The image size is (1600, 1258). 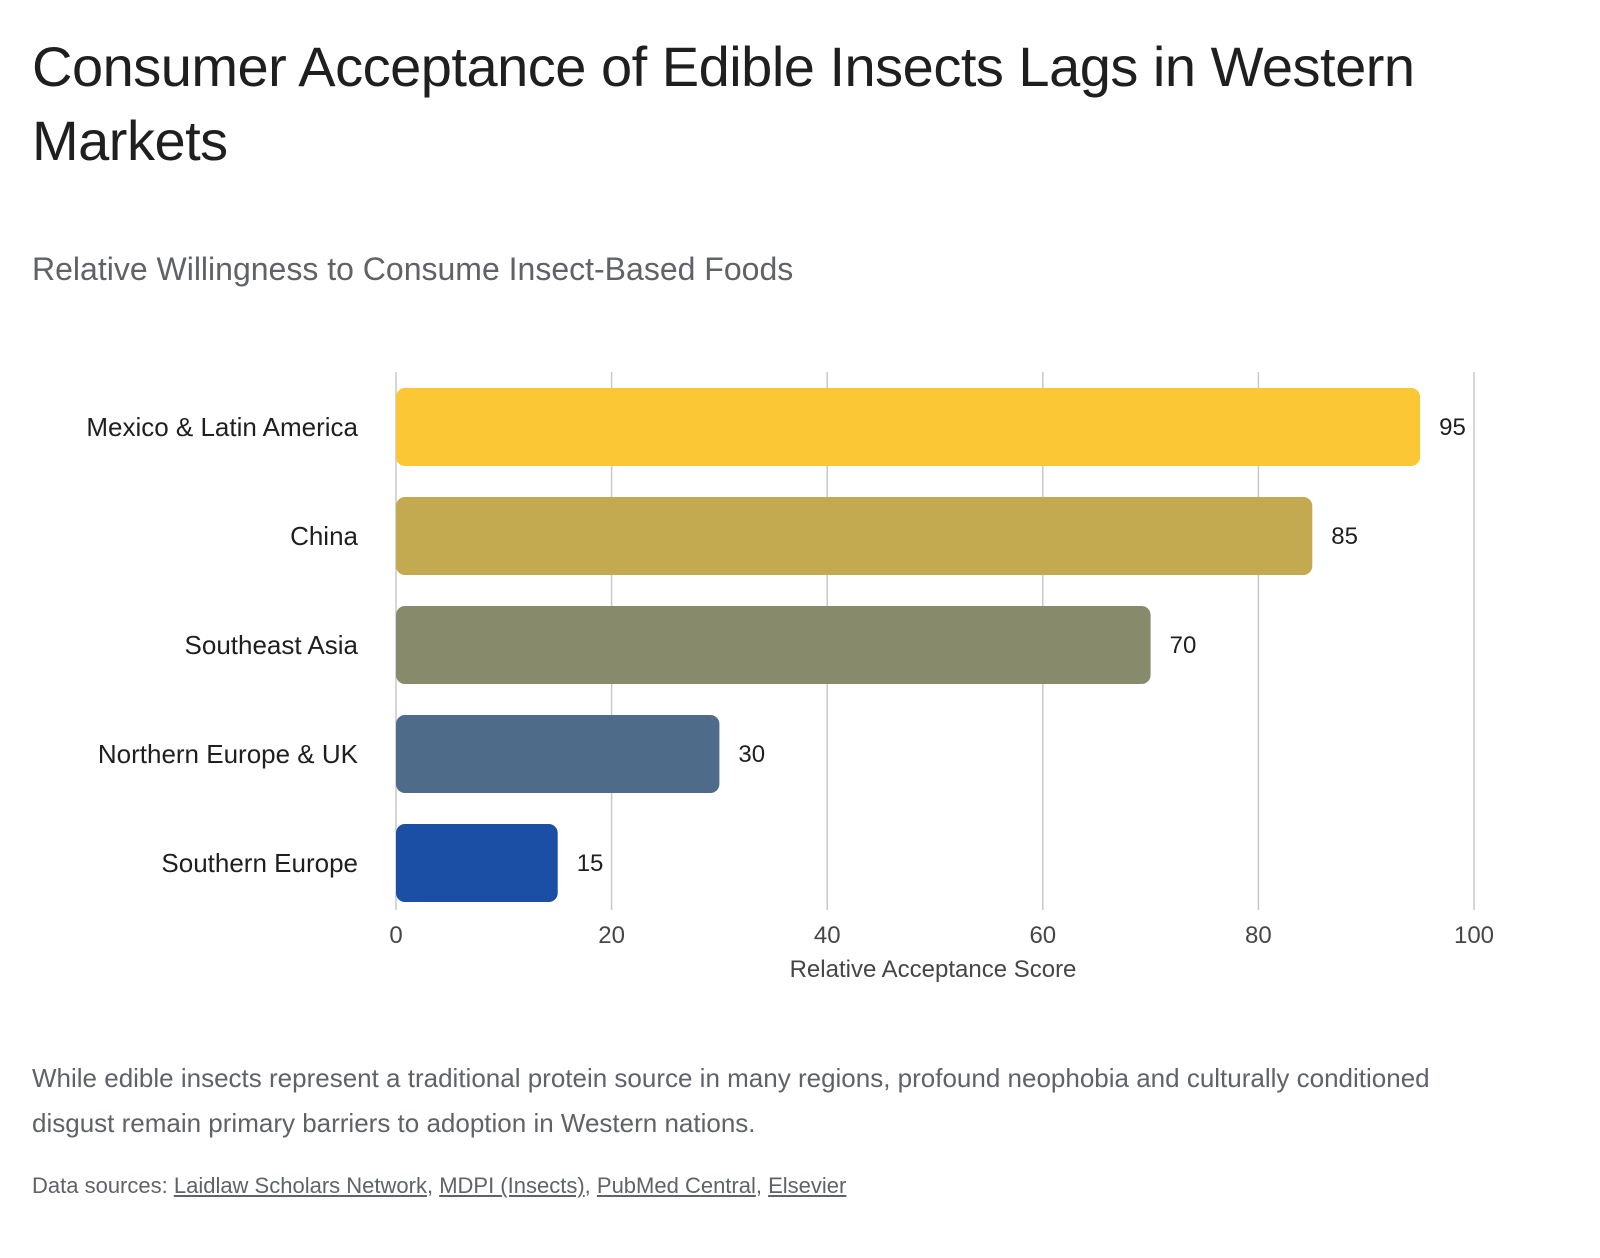 I want to click on value-label: 30, so click(x=751, y=754).